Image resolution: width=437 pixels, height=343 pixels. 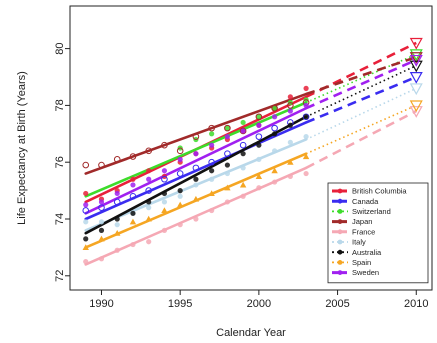 What do you see at coordinates (180, 173) in the screenshot?
I see `canada-point-1995` at bounding box center [180, 173].